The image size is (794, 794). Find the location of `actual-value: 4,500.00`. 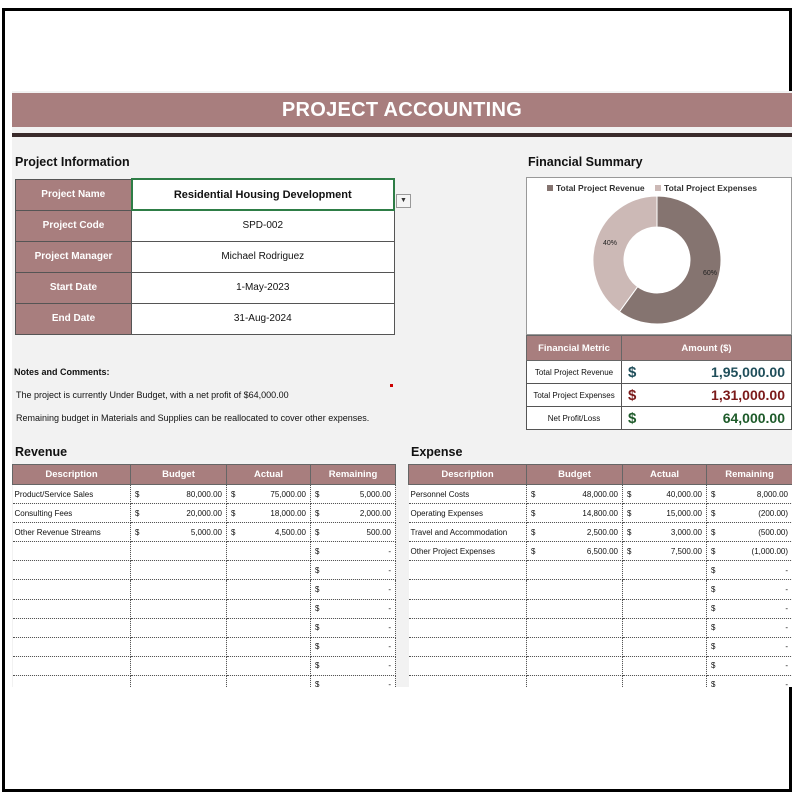

actual-value: 4,500.00 is located at coordinates (290, 532).